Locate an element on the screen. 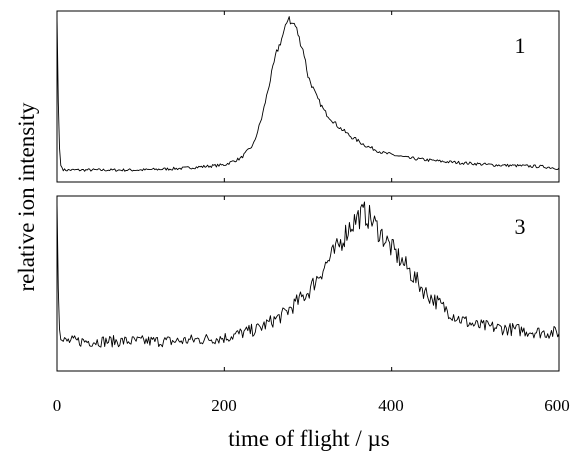  x-tick-label-400: 400 is located at coordinates (391, 405).